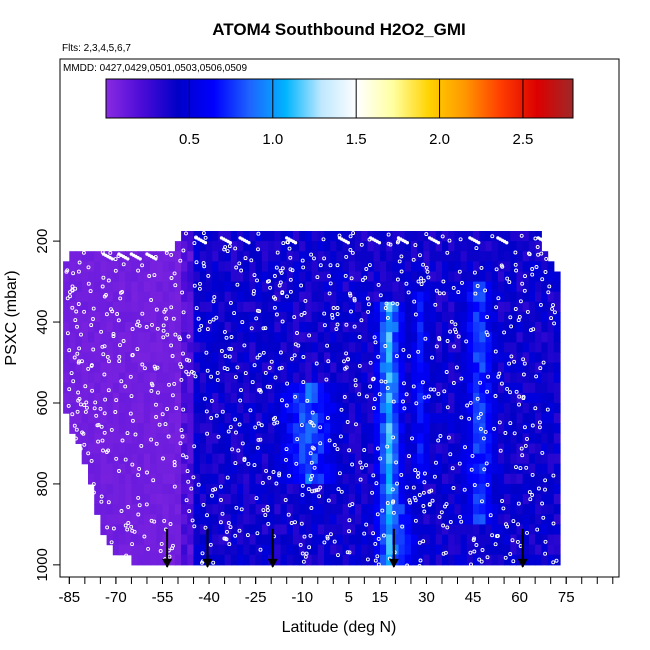  Describe the element at coordinates (345, 548) in the screenshot. I see `flight-start-markers` at that location.